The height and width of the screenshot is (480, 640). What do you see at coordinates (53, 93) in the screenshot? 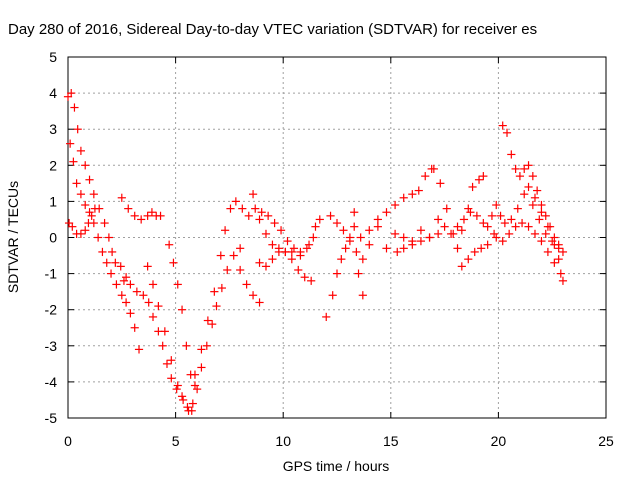
I see `y-tick-label: 4` at bounding box center [53, 93].